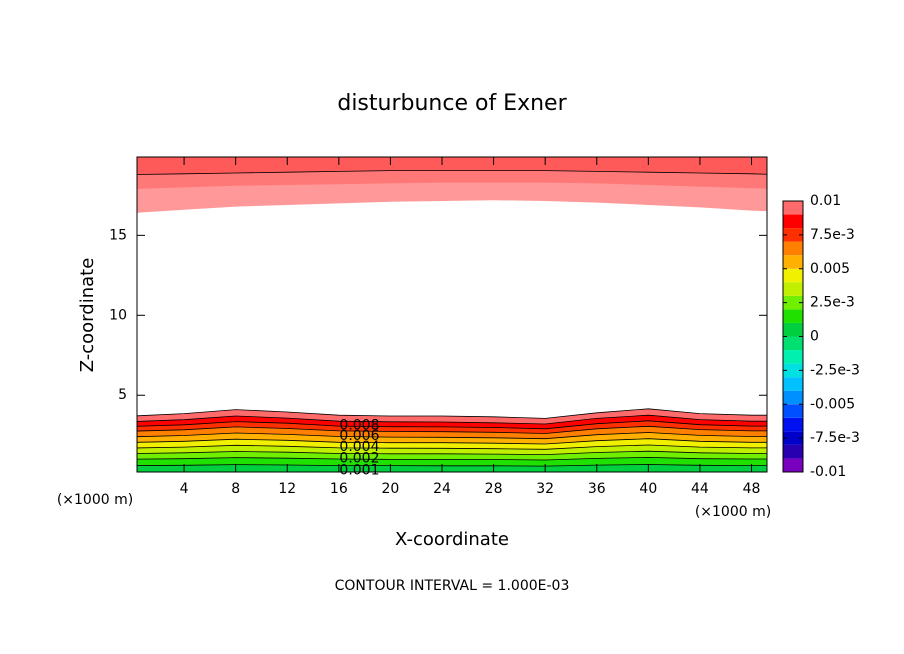  I want to click on colorbar-label: -7.5e-3, so click(835, 438).